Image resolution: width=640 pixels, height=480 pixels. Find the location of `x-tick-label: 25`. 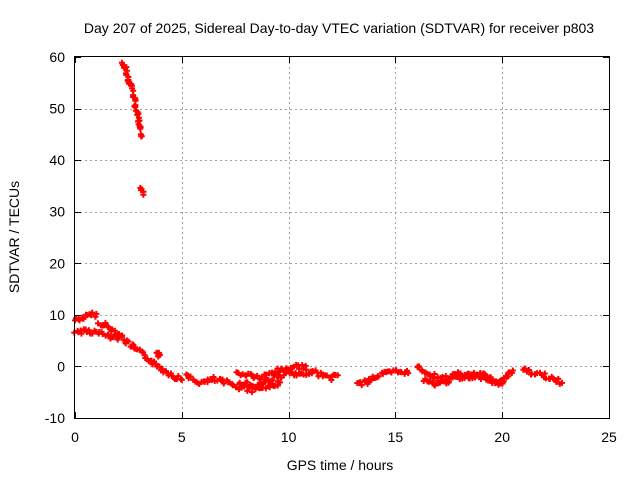

x-tick-label: 25 is located at coordinates (609, 437).